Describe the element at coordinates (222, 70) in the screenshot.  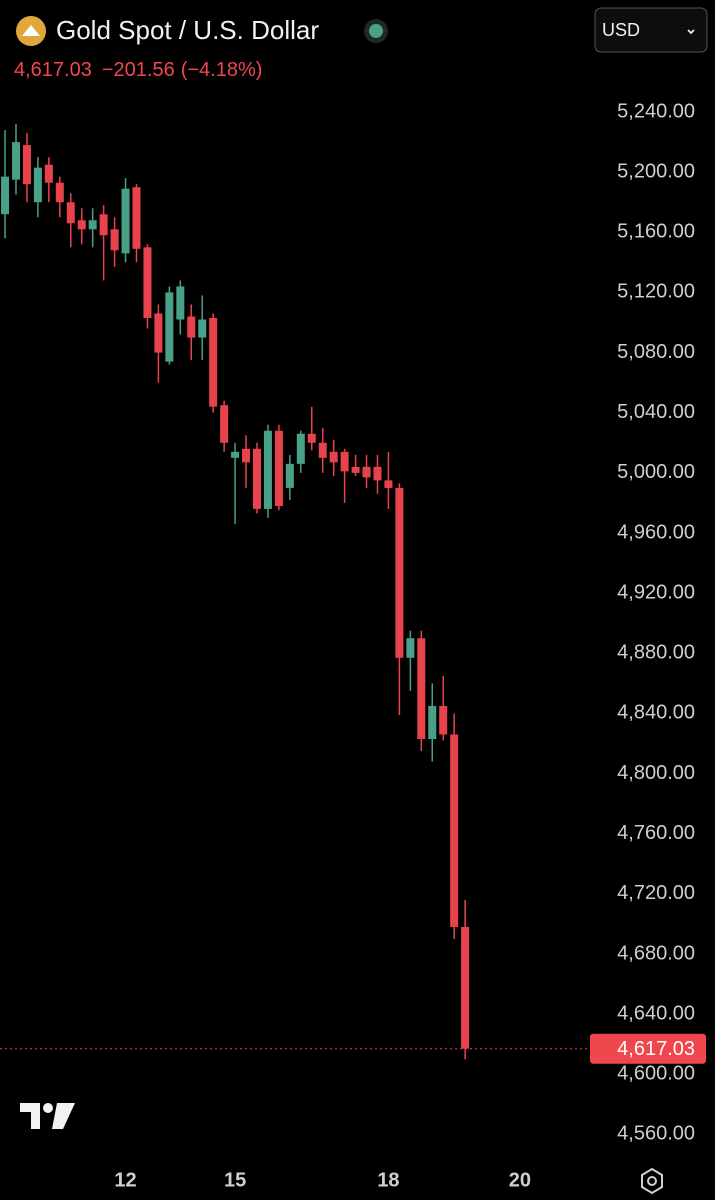
I see `price-change-percent: (−4.18%)` at that location.